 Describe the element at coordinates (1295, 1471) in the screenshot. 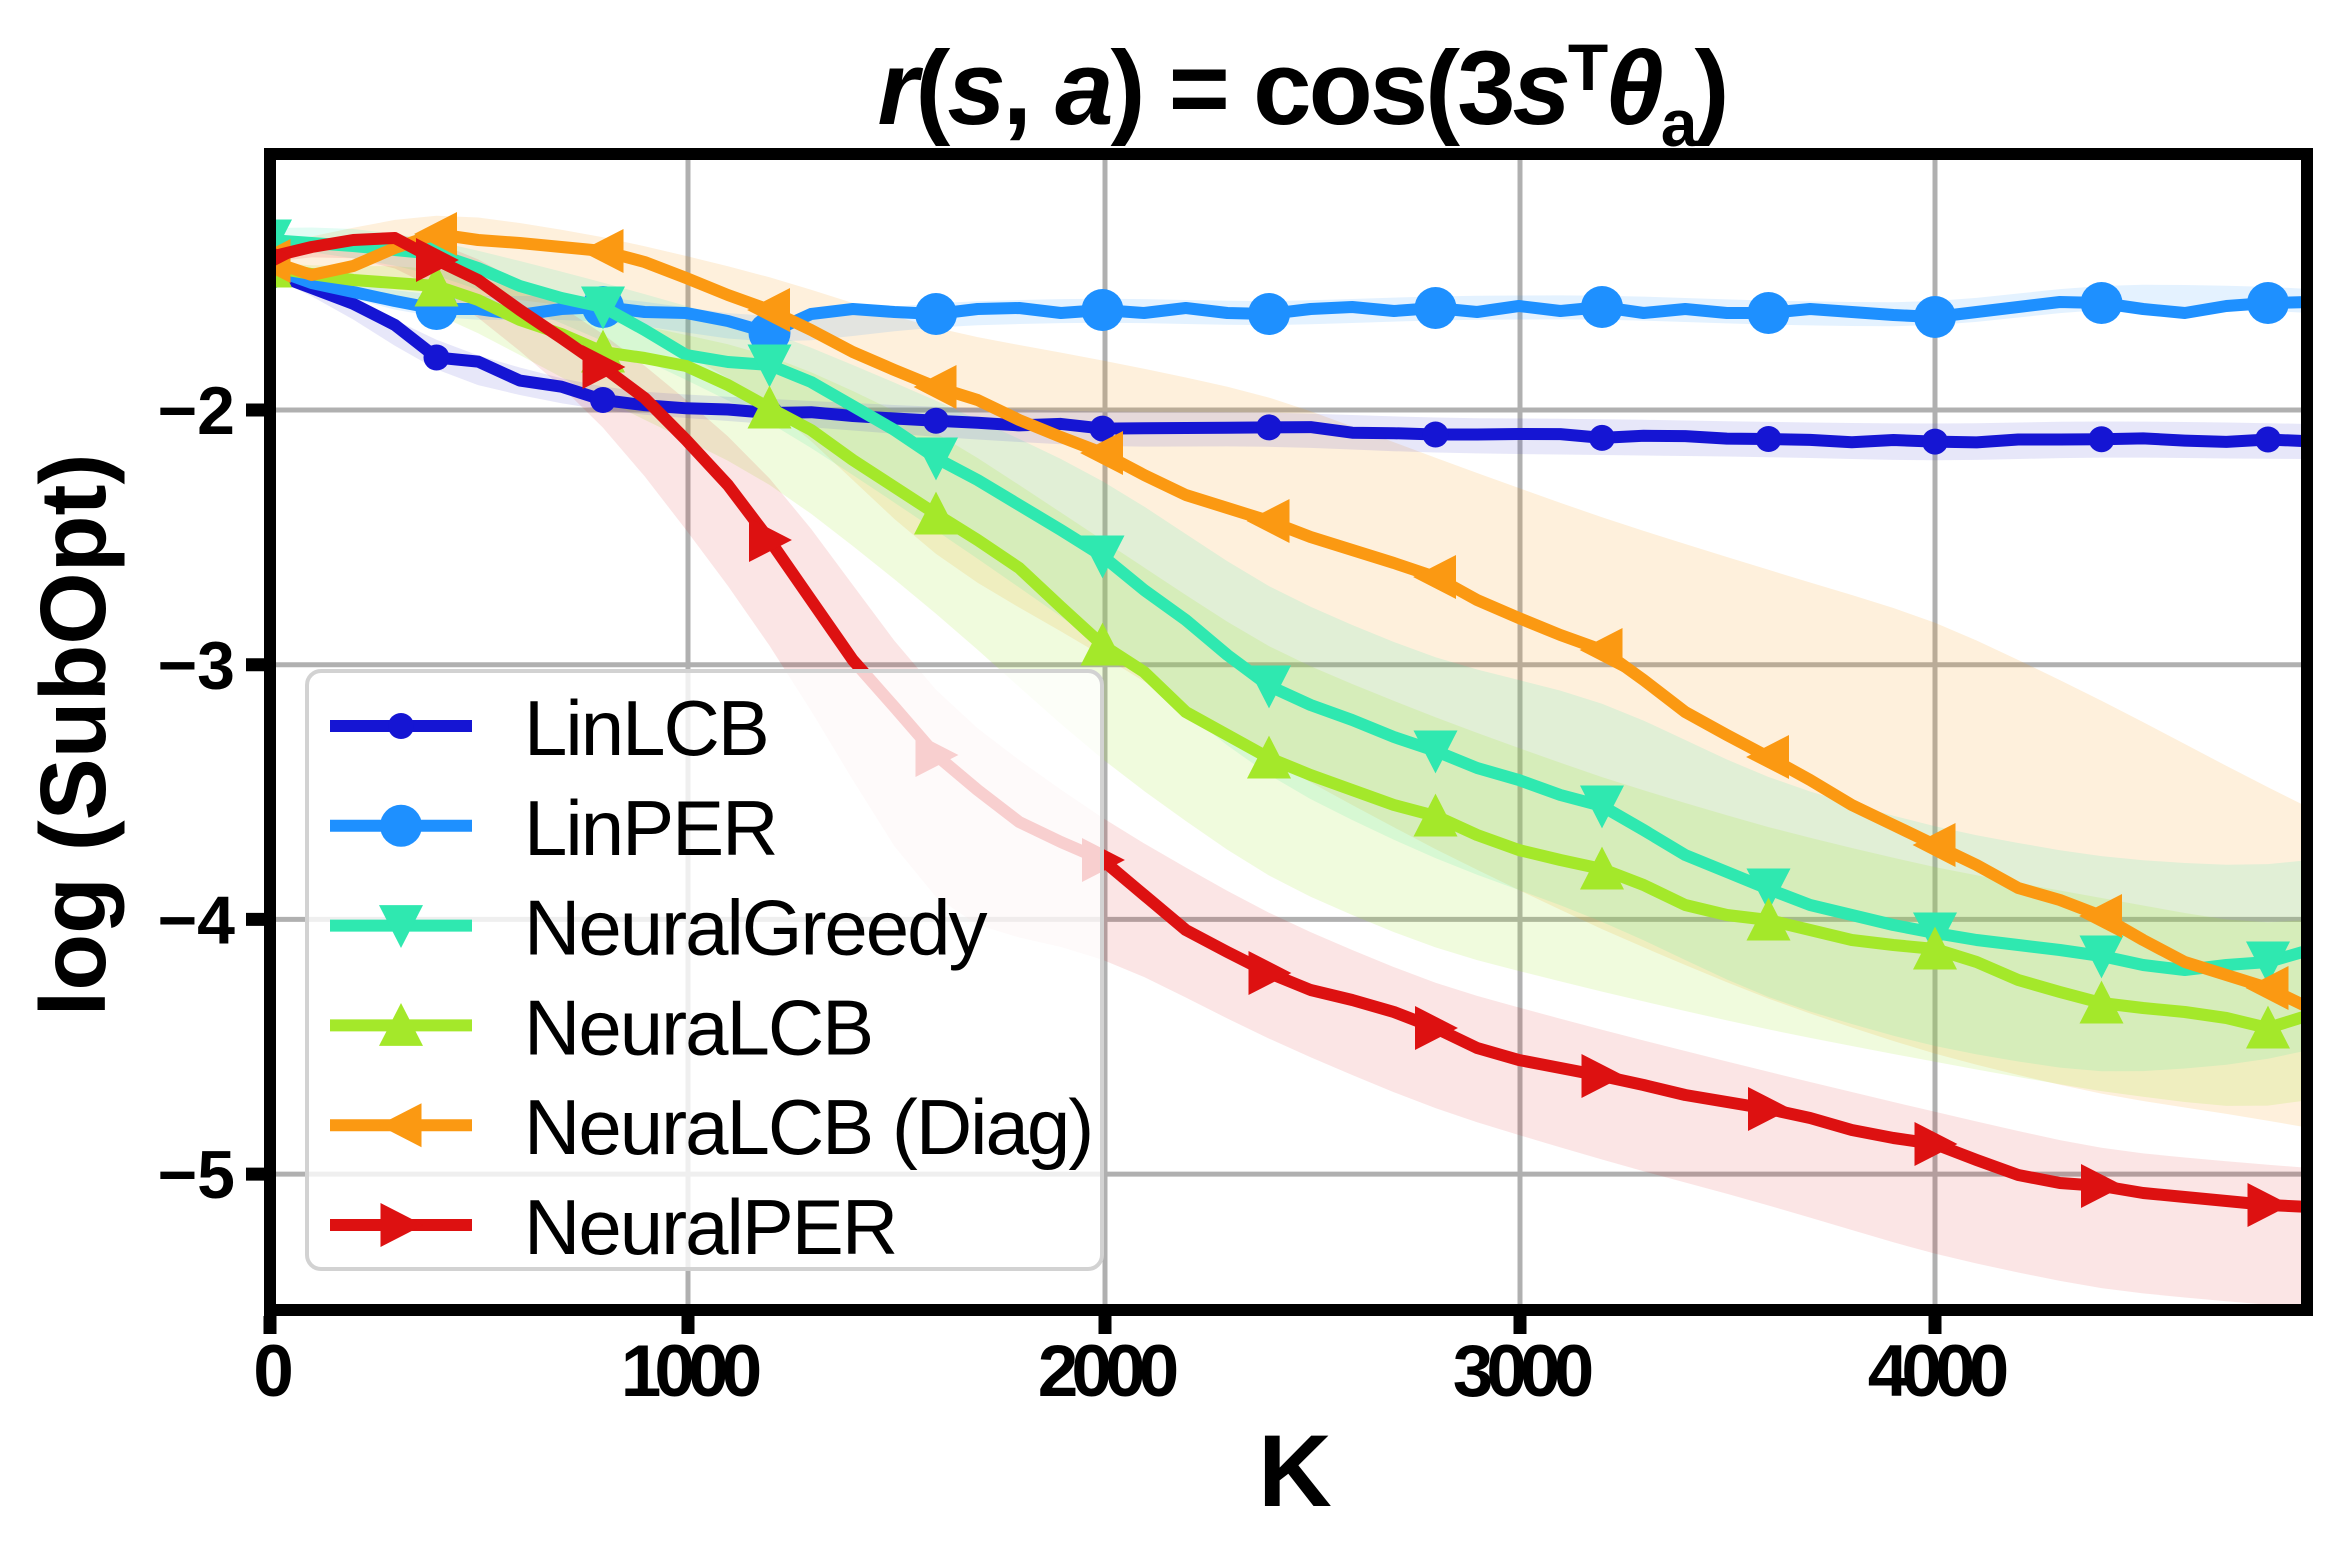

I see `svg-text: K` at that location.